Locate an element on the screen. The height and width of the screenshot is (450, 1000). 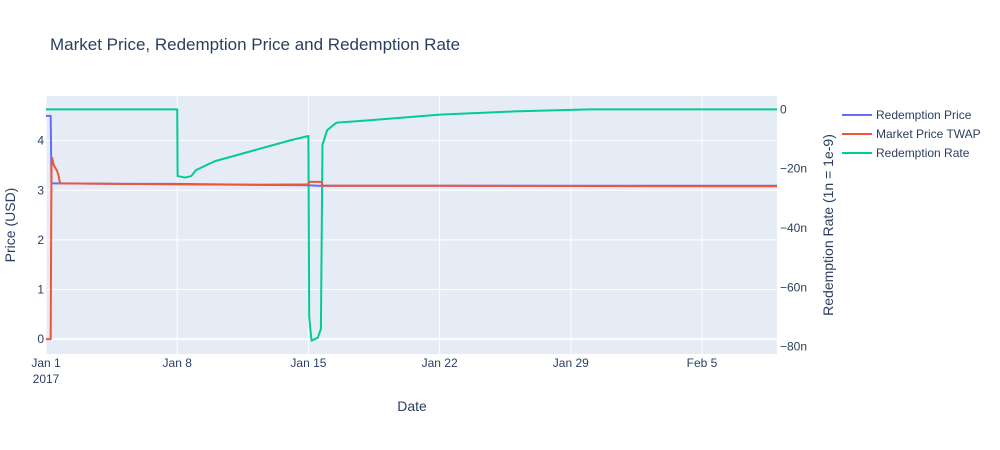
y-left-tick-label: 1 is located at coordinates (40, 290).